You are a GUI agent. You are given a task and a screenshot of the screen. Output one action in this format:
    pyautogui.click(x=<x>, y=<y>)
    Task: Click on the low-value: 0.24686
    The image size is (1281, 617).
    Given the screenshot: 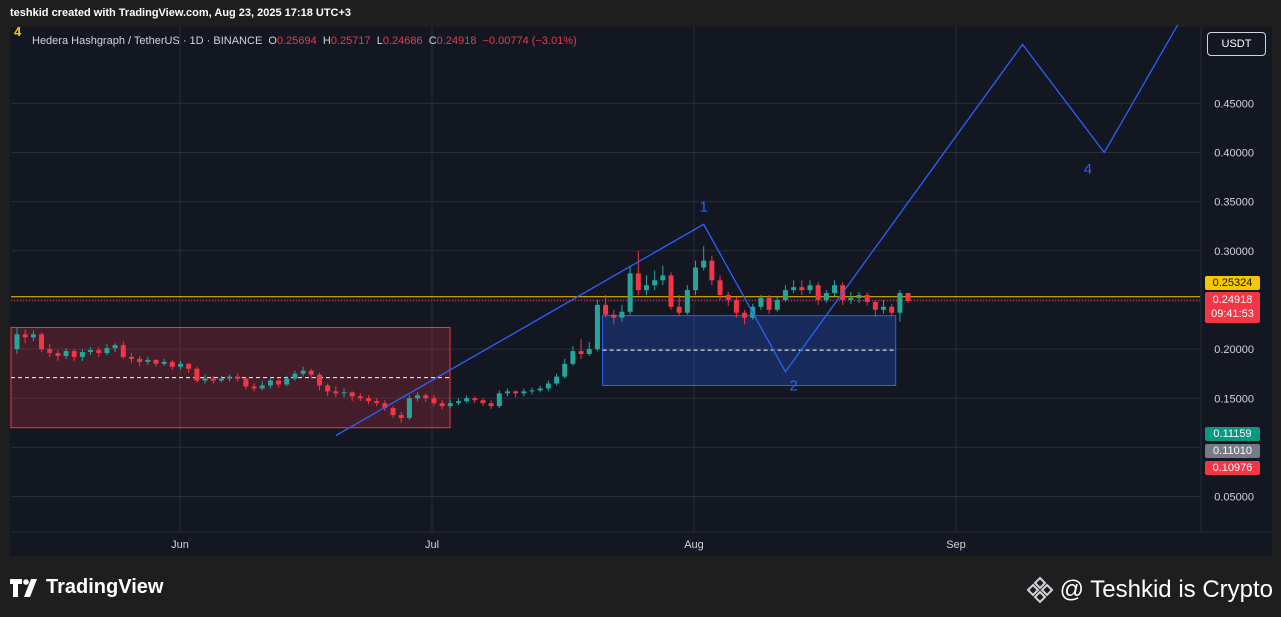 What is the action you would take?
    pyautogui.click(x=402, y=41)
    